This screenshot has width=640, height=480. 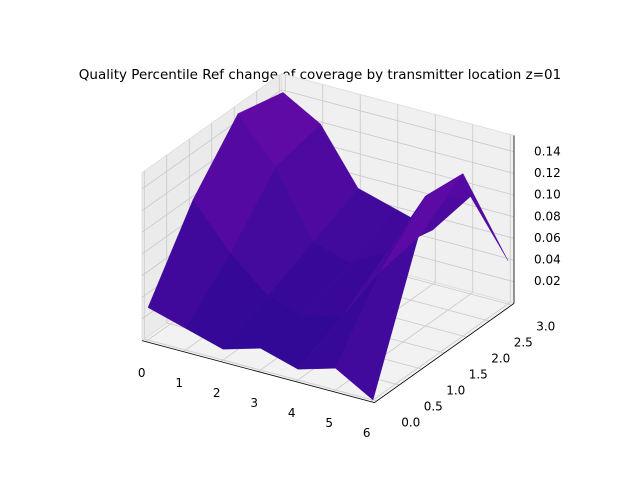 What do you see at coordinates (179, 383) in the screenshot?
I see `x-tick-label: 1` at bounding box center [179, 383].